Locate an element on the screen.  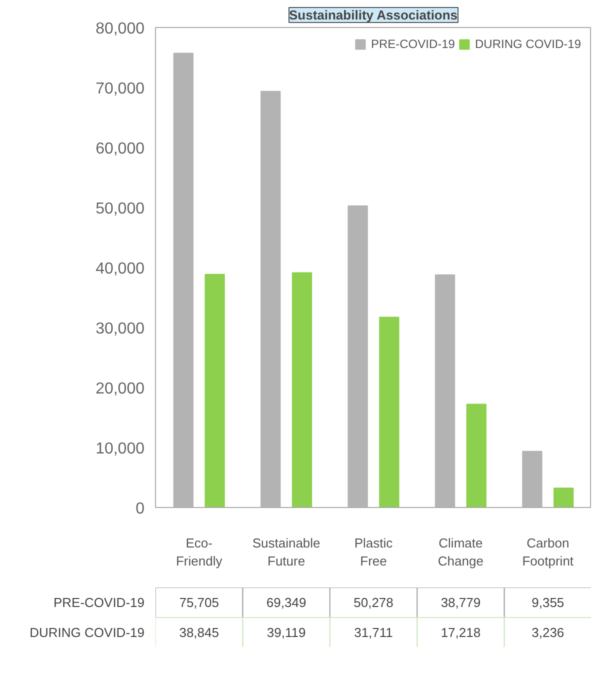
text: PRE-COVID-19 is located at coordinates (99, 602).